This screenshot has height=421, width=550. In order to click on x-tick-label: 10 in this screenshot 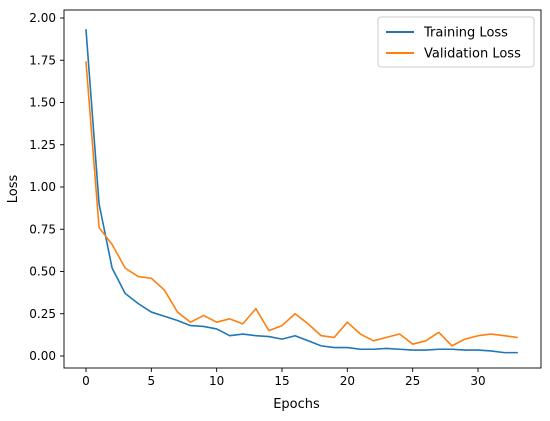, I will do `click(216, 381)`.